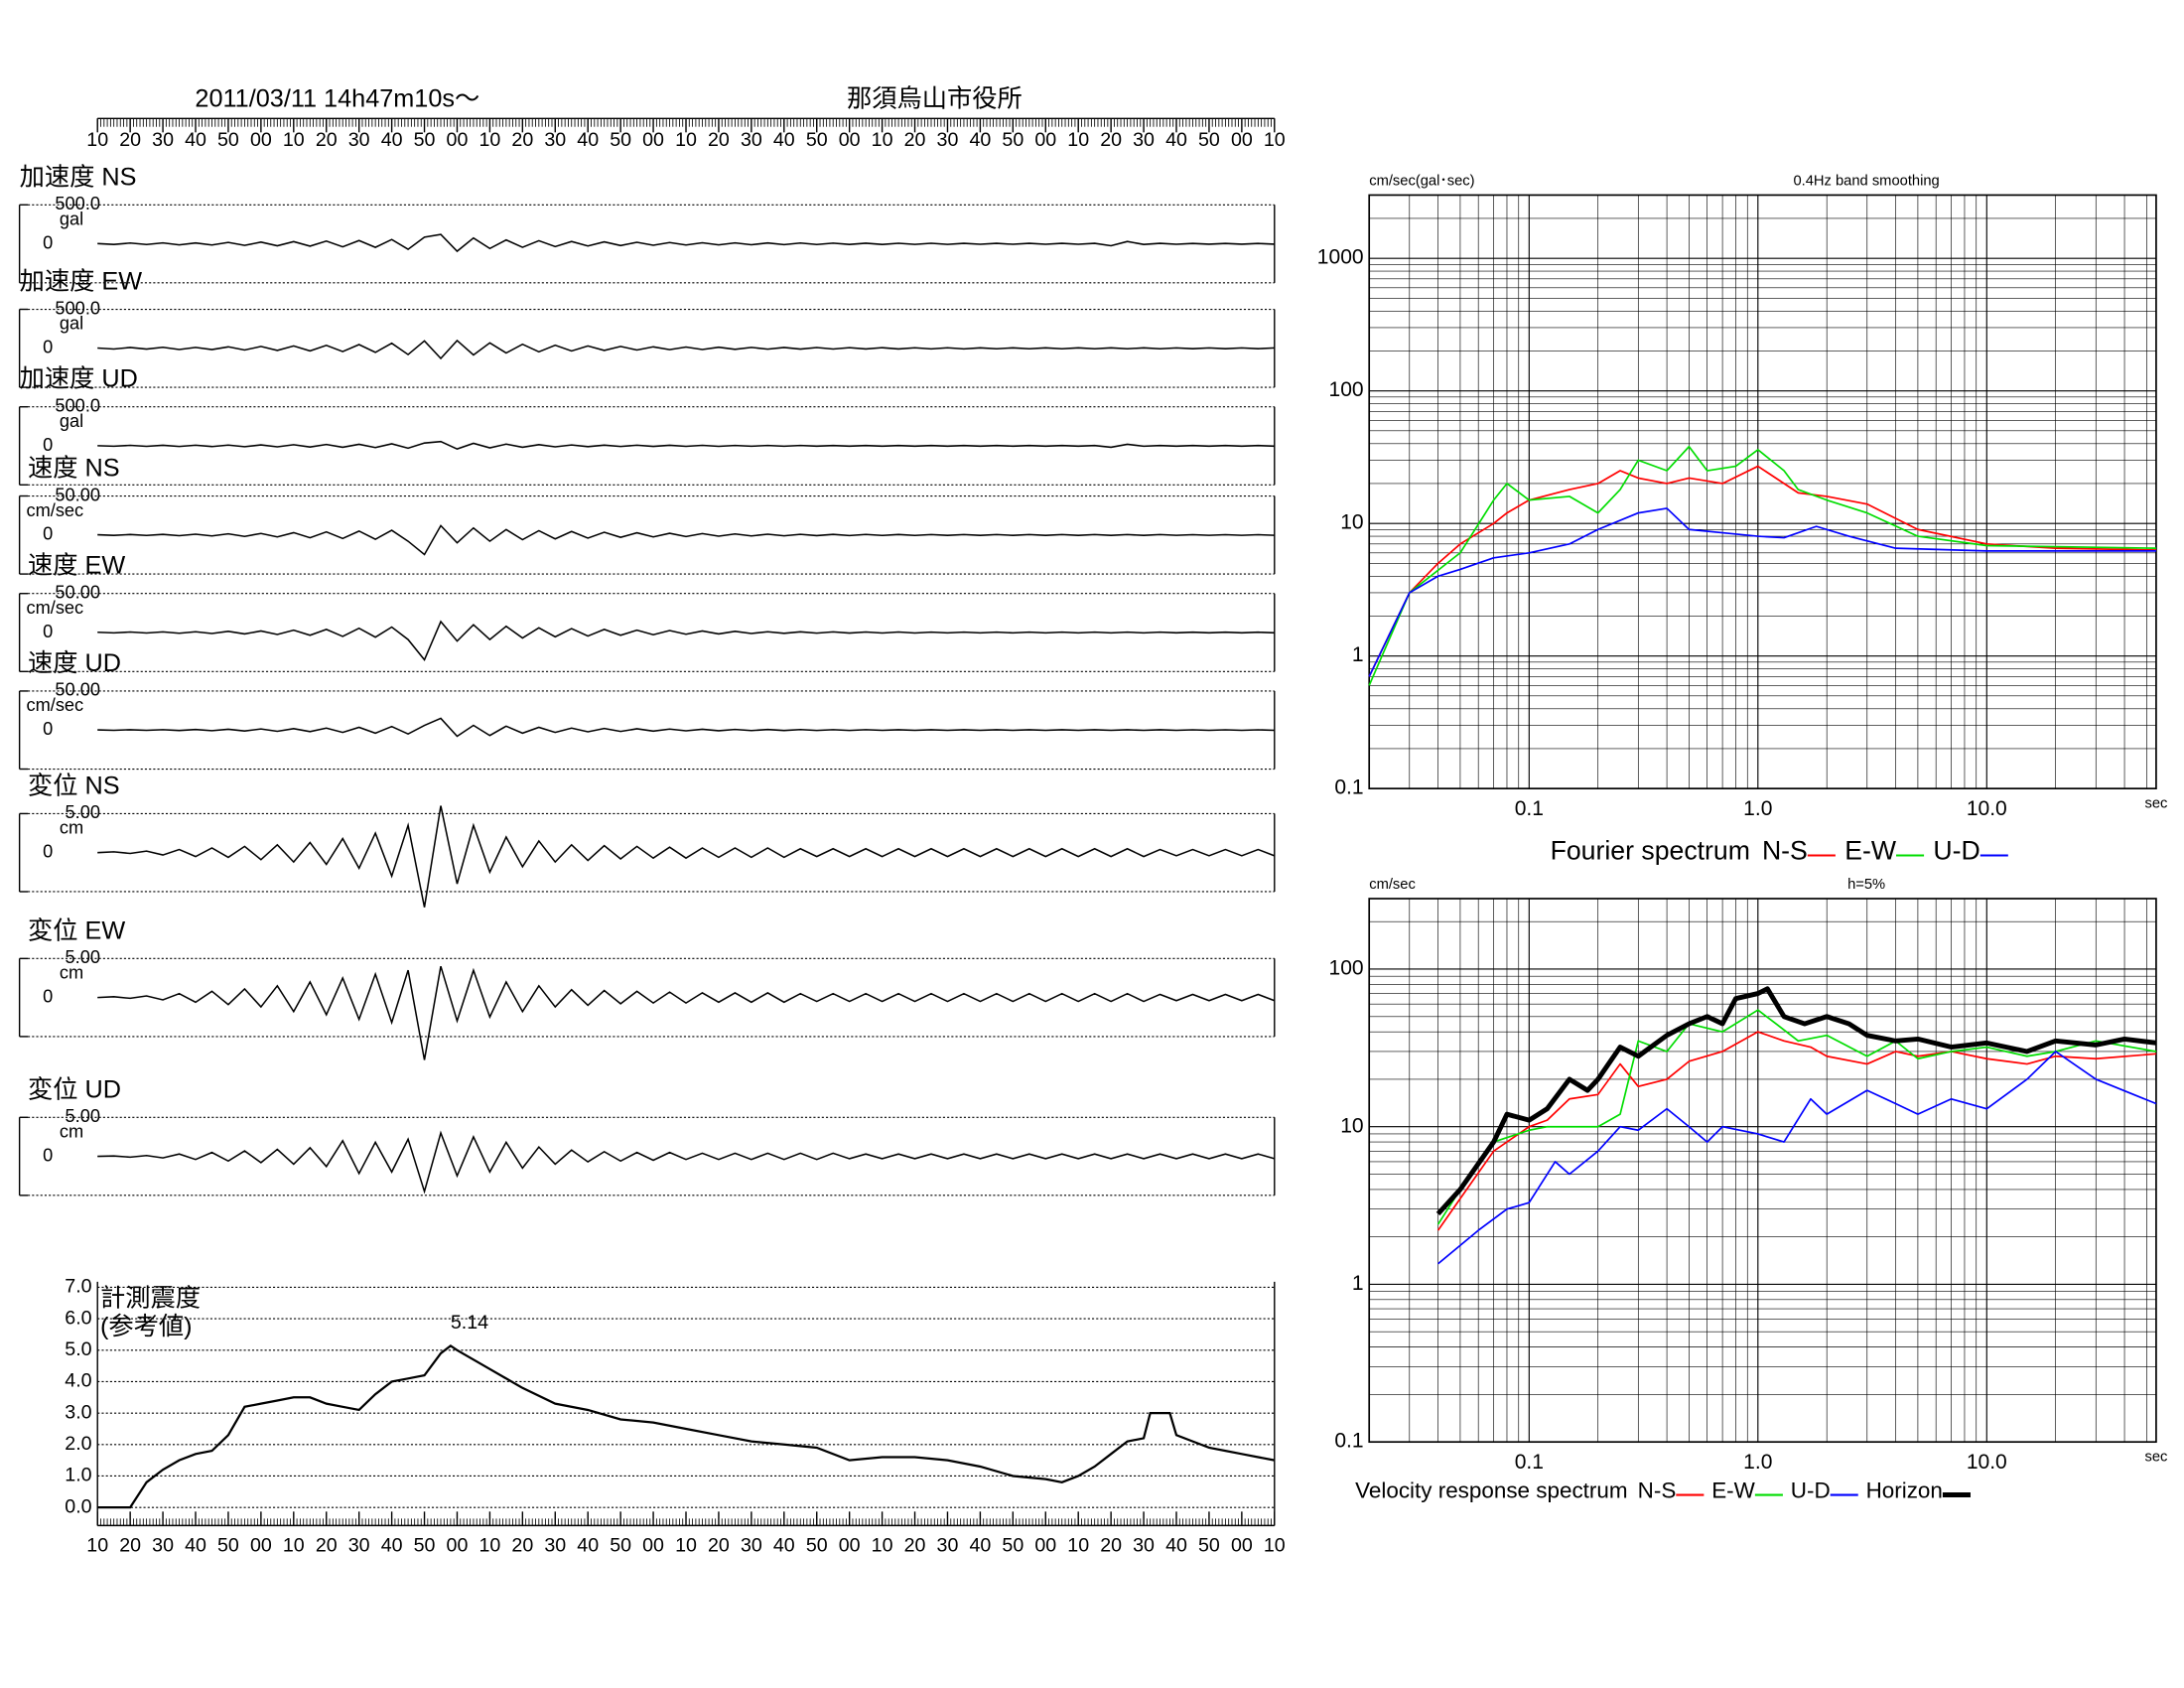 Image resolution: width=2184 pixels, height=1688 pixels. What do you see at coordinates (78, 1475) in the screenshot?
I see `y-tick-label: 1.0` at bounding box center [78, 1475].